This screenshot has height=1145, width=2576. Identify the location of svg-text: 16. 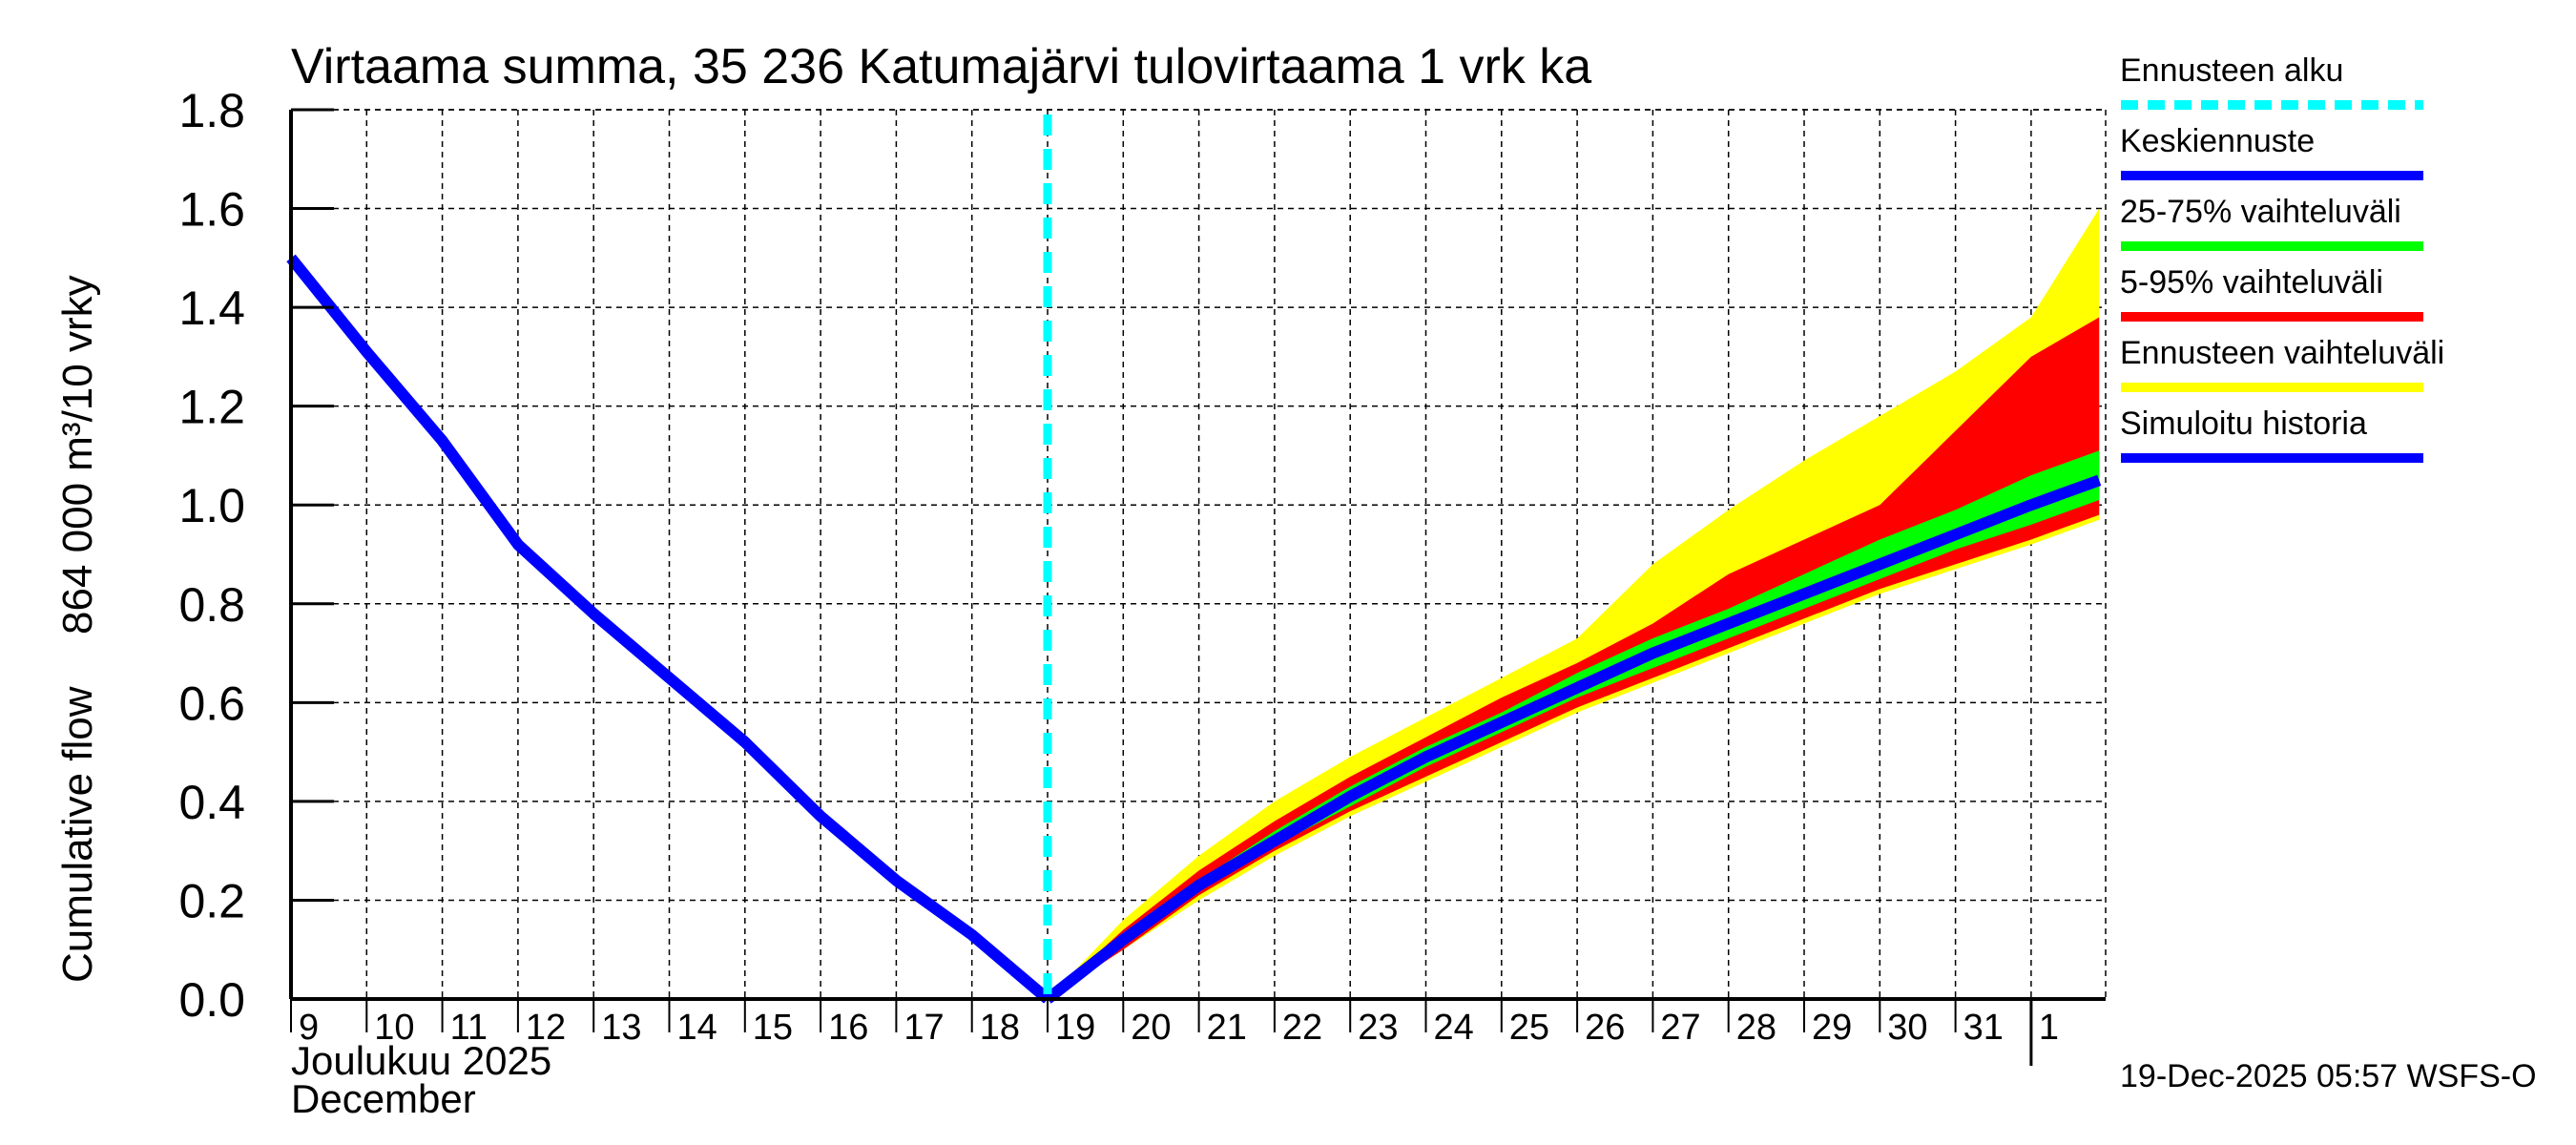
(848, 1028).